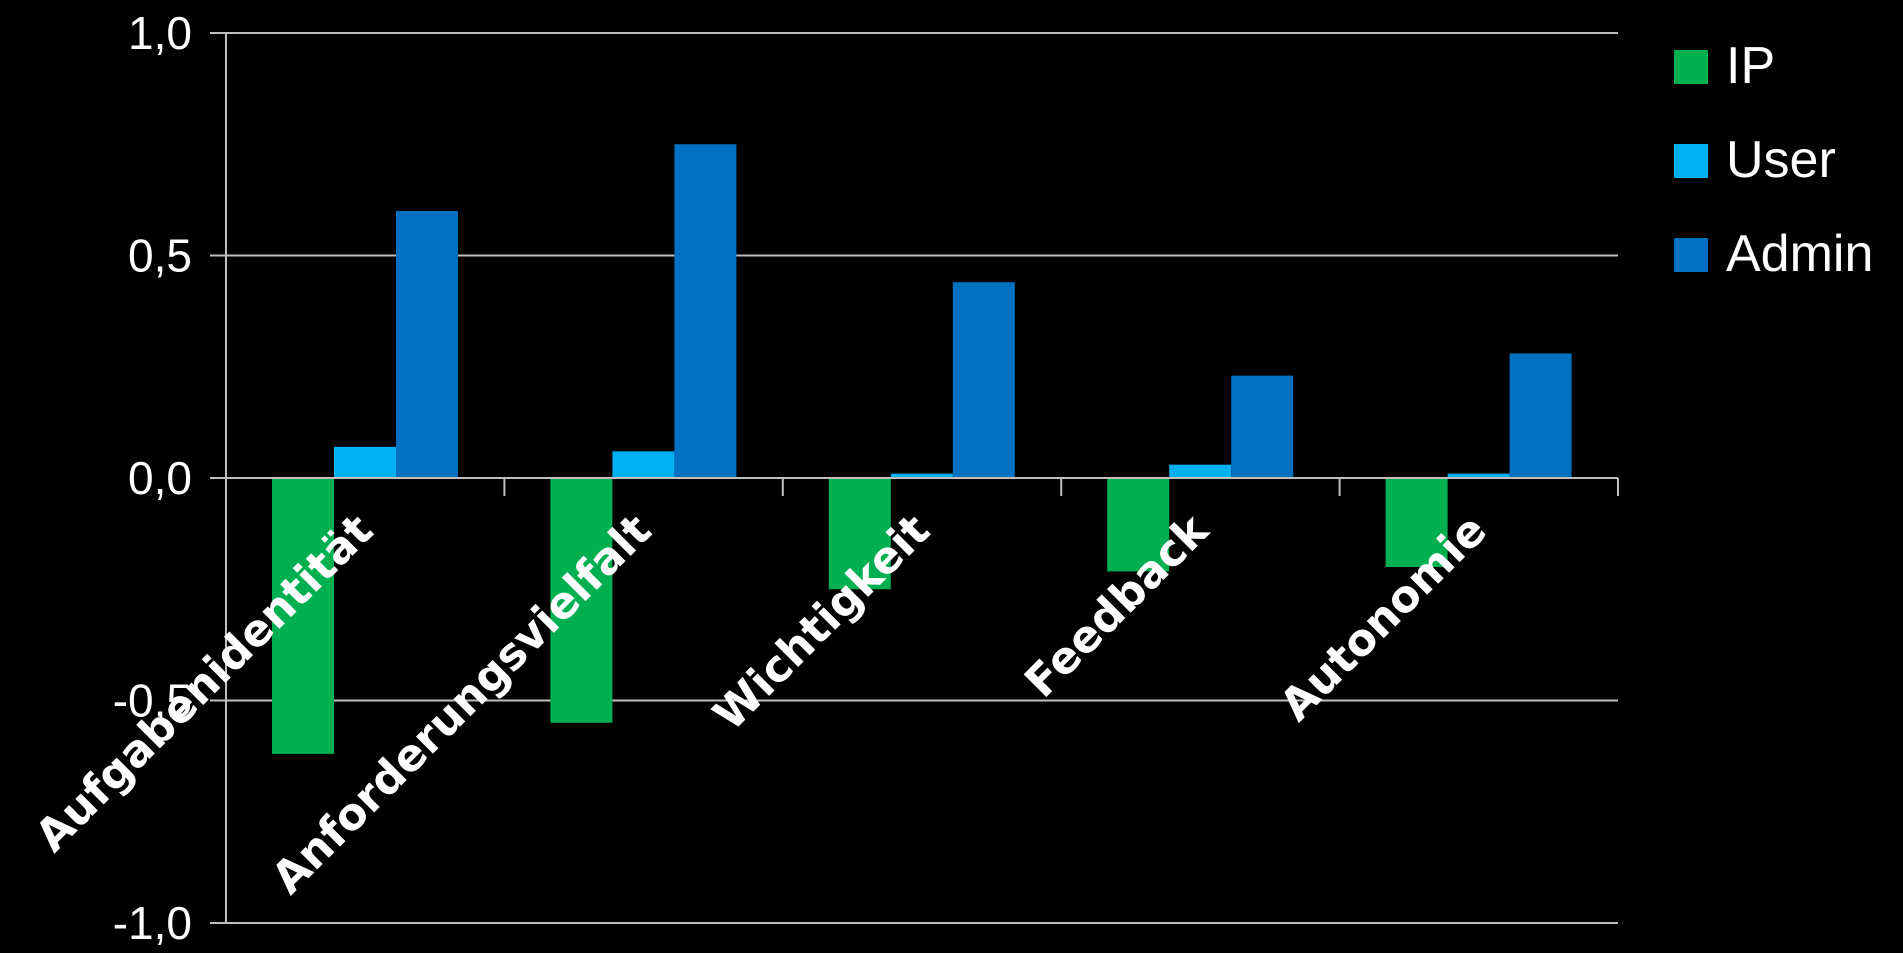 The image size is (1903, 953). What do you see at coordinates (152, 923) in the screenshot?
I see `y-tick-label: -1,0` at bounding box center [152, 923].